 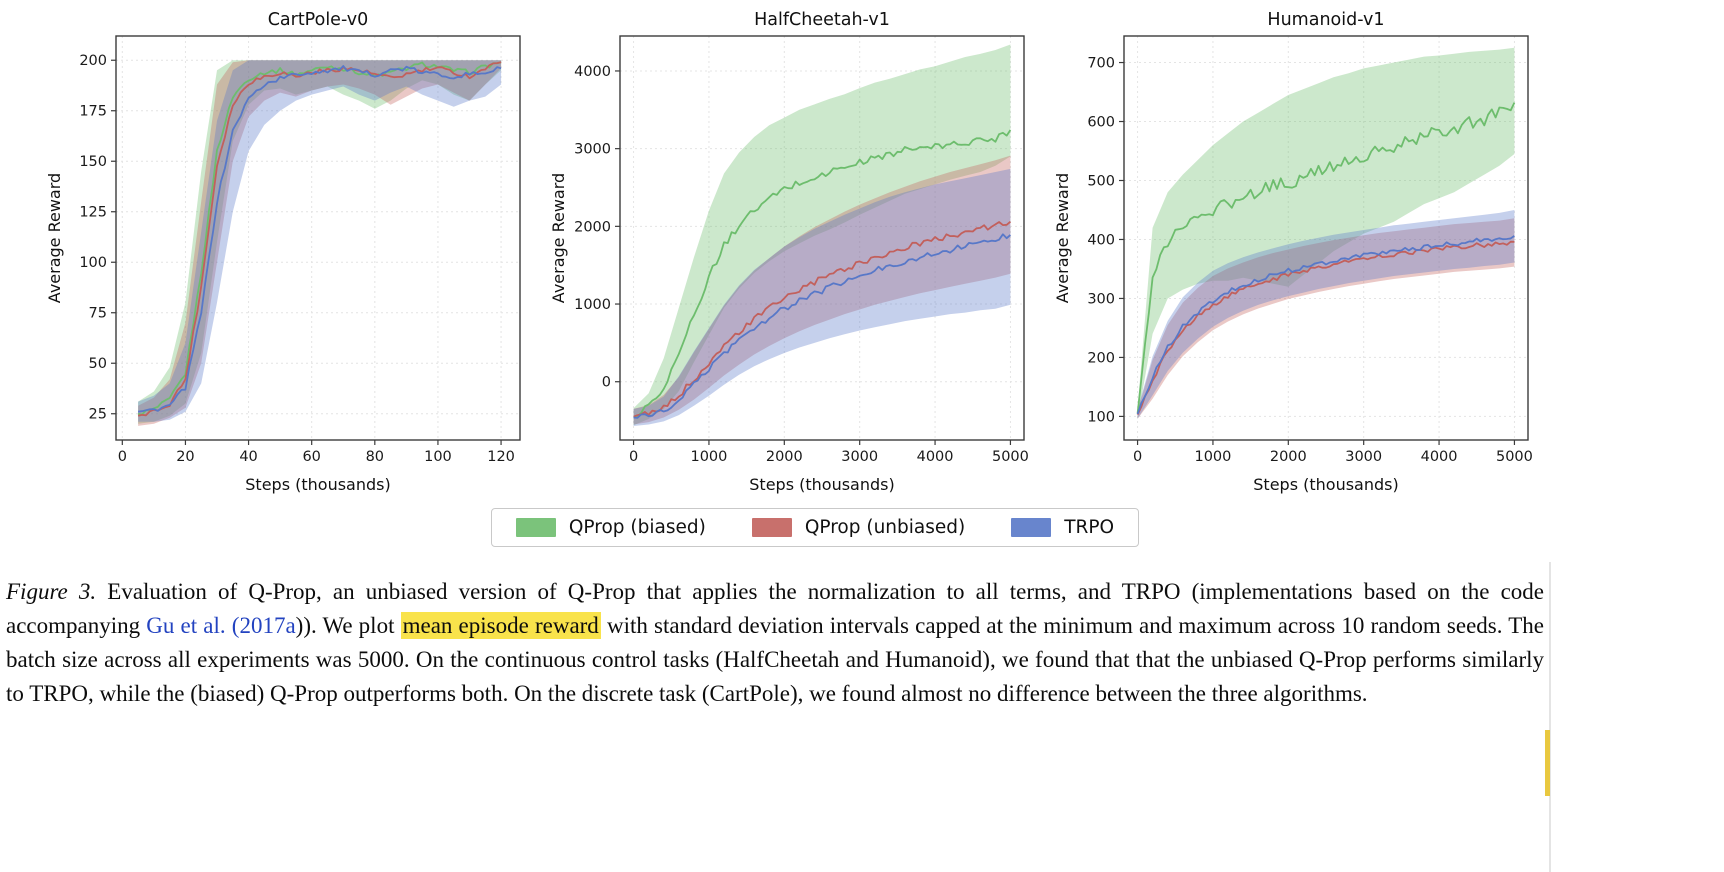 I want to click on chart-title: CartPole-v0, so click(x=318, y=20).